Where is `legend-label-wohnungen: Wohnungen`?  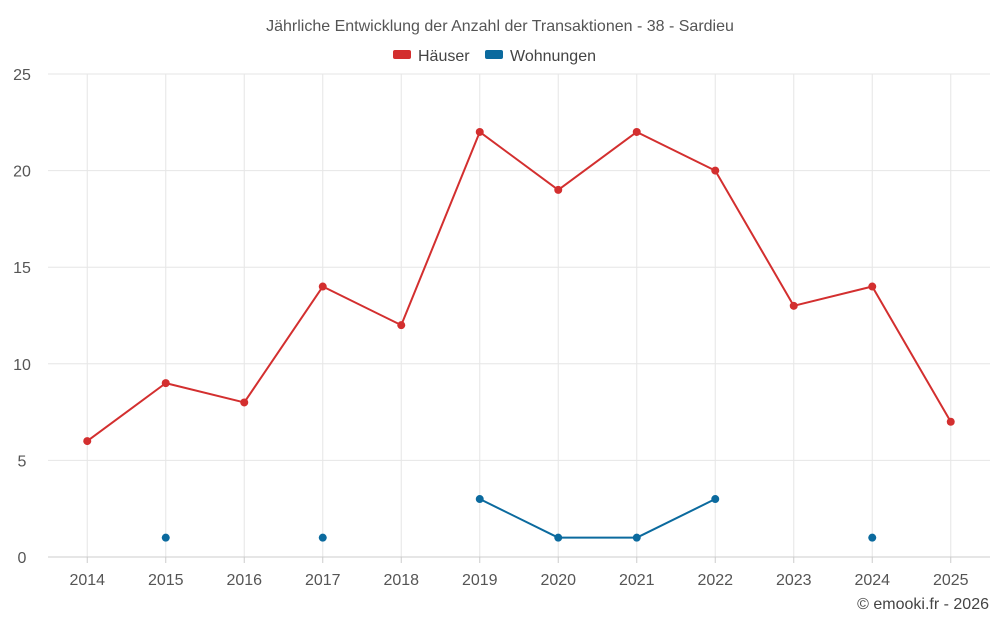 legend-label-wohnungen: Wohnungen is located at coordinates (553, 56).